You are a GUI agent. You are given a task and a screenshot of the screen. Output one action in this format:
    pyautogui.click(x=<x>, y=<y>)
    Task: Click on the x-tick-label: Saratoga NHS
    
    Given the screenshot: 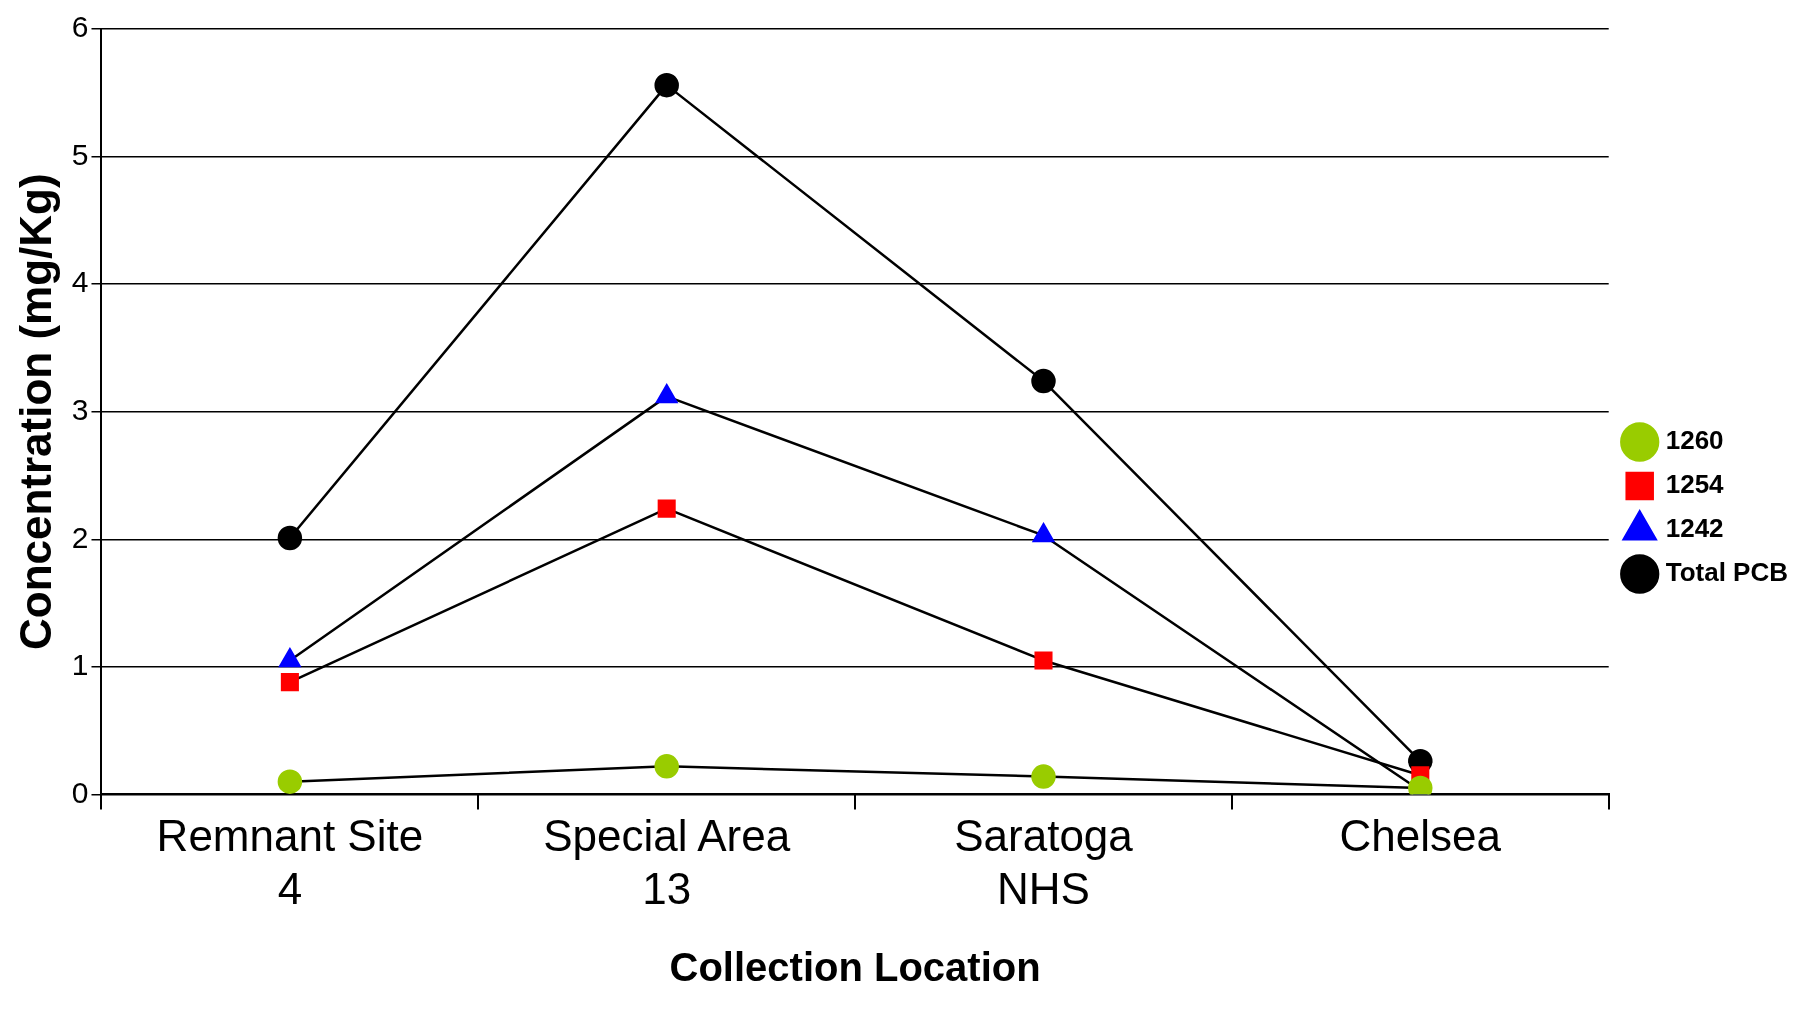 What is the action you would take?
    pyautogui.click(x=1044, y=861)
    